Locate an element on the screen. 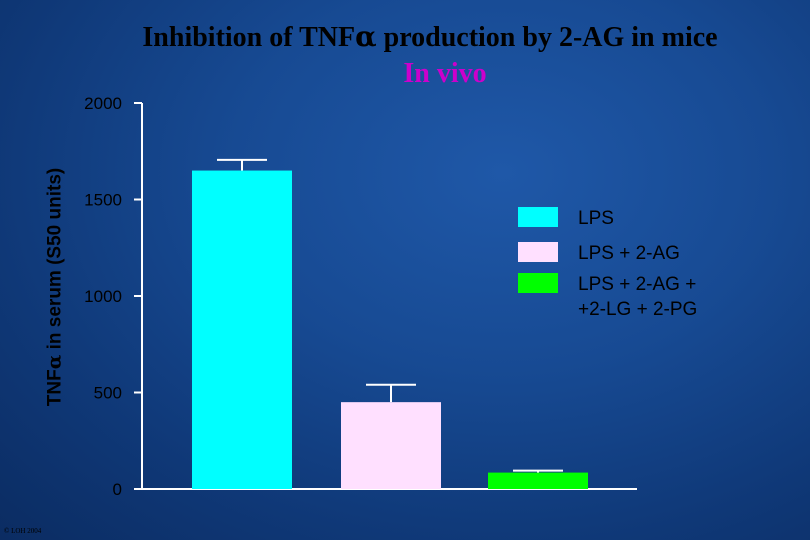 This screenshot has width=810, height=540. legend-label: LPS + 2-AG + is located at coordinates (637, 284).